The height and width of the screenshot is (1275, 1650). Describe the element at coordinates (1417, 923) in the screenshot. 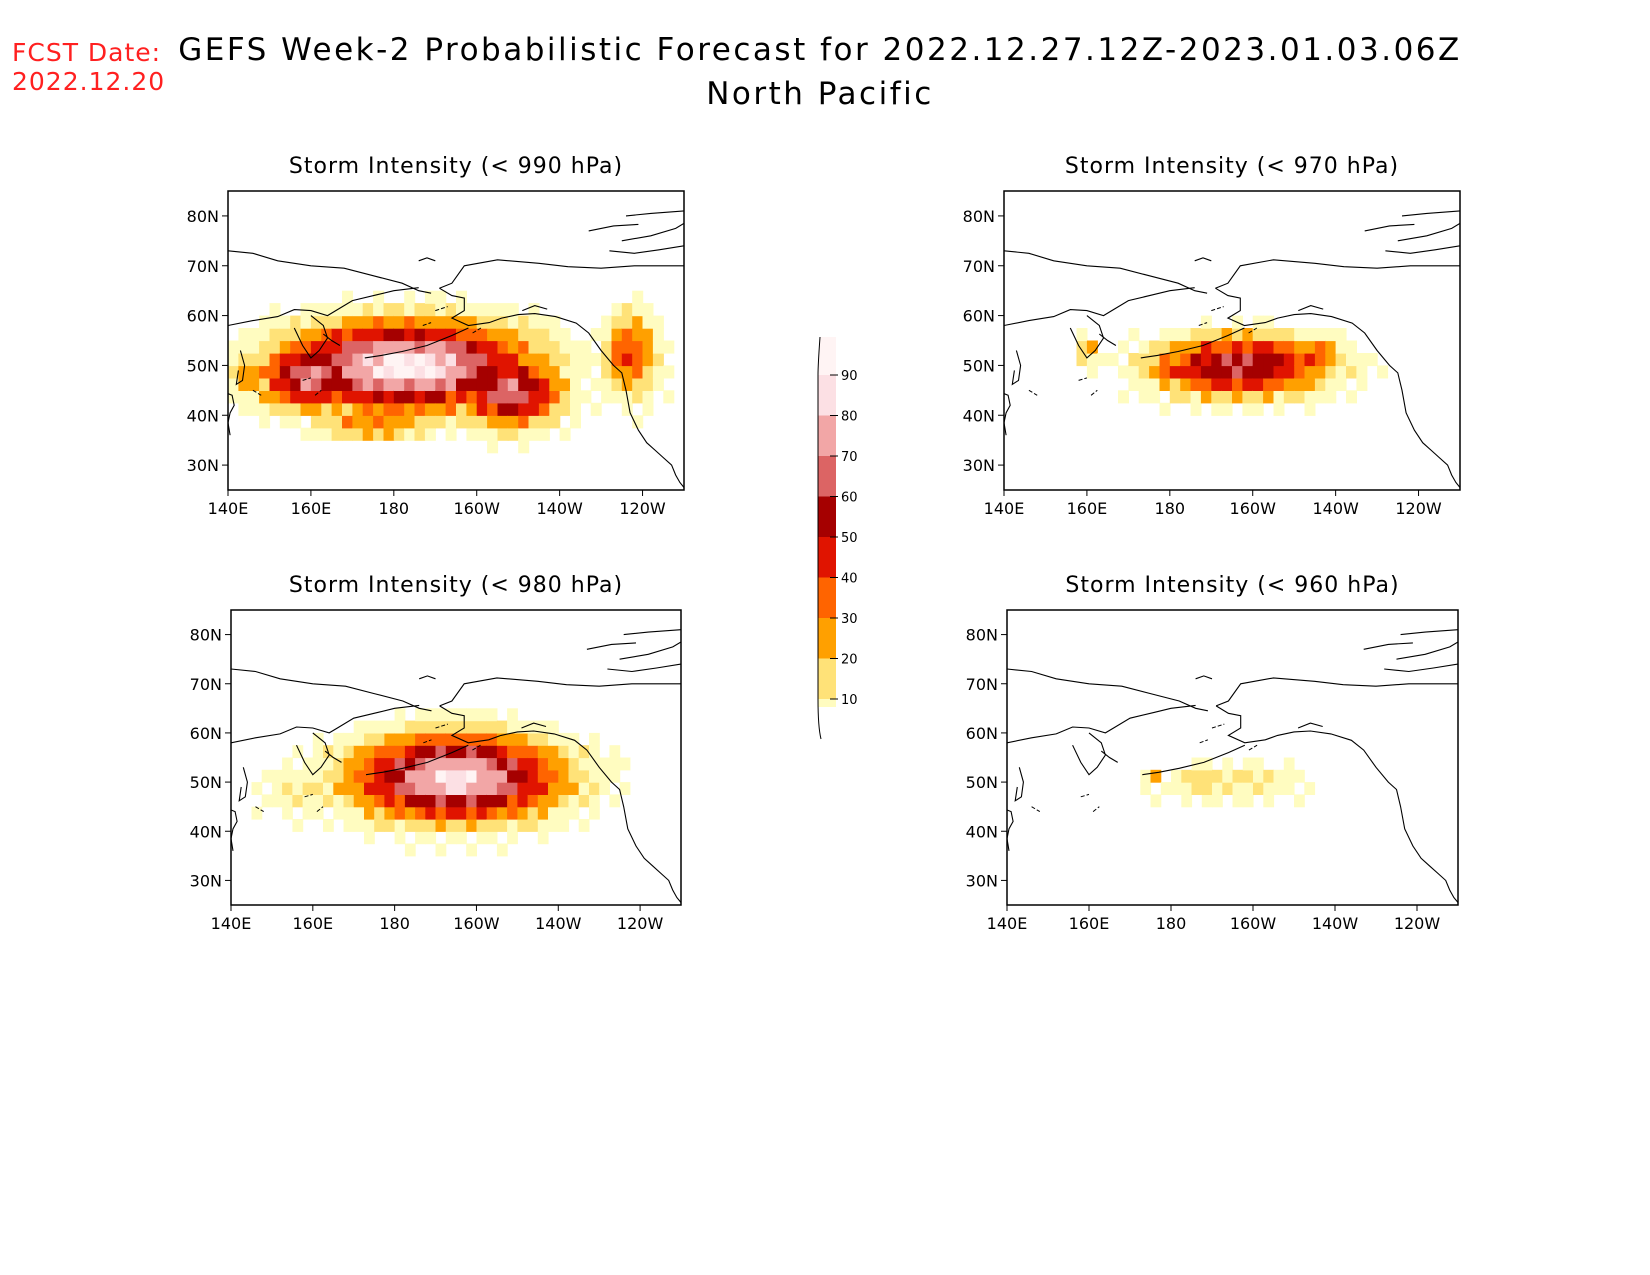

I see `x-tick-label: 120W` at that location.